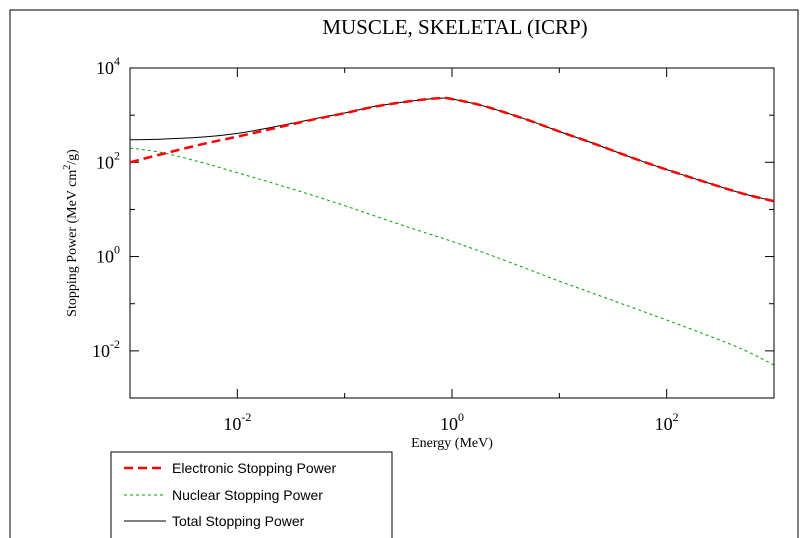 Image resolution: width=800 pixels, height=538 pixels. I want to click on y-tick-label: 10⁴, so click(108, 66).